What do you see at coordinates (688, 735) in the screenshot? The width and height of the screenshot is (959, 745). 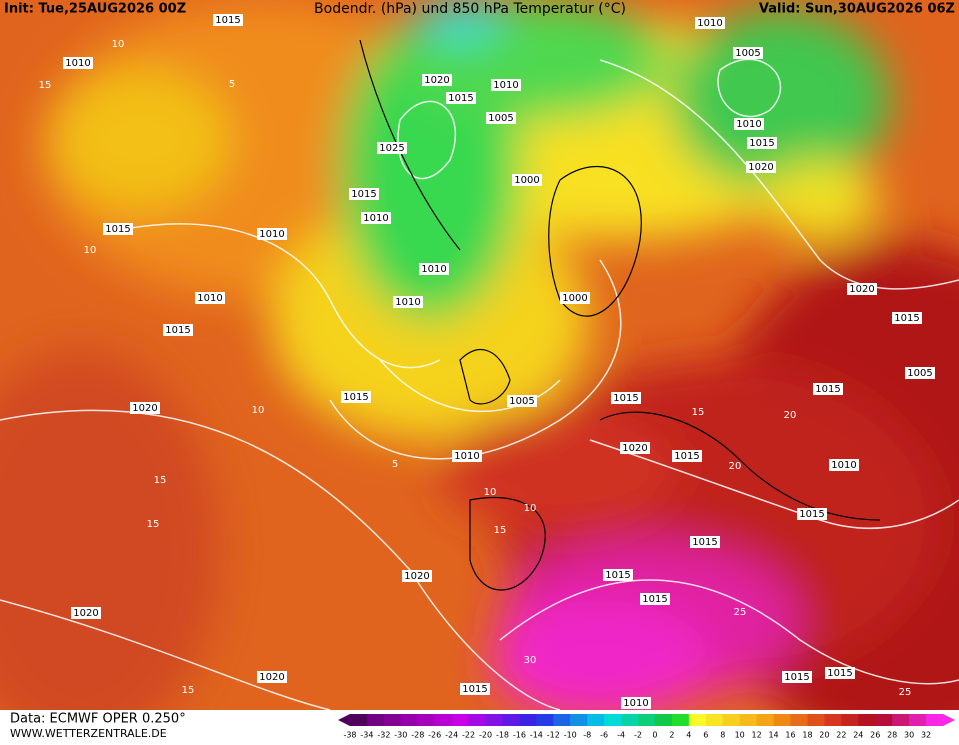 I see `colorbar-tick-label: 4` at bounding box center [688, 735].